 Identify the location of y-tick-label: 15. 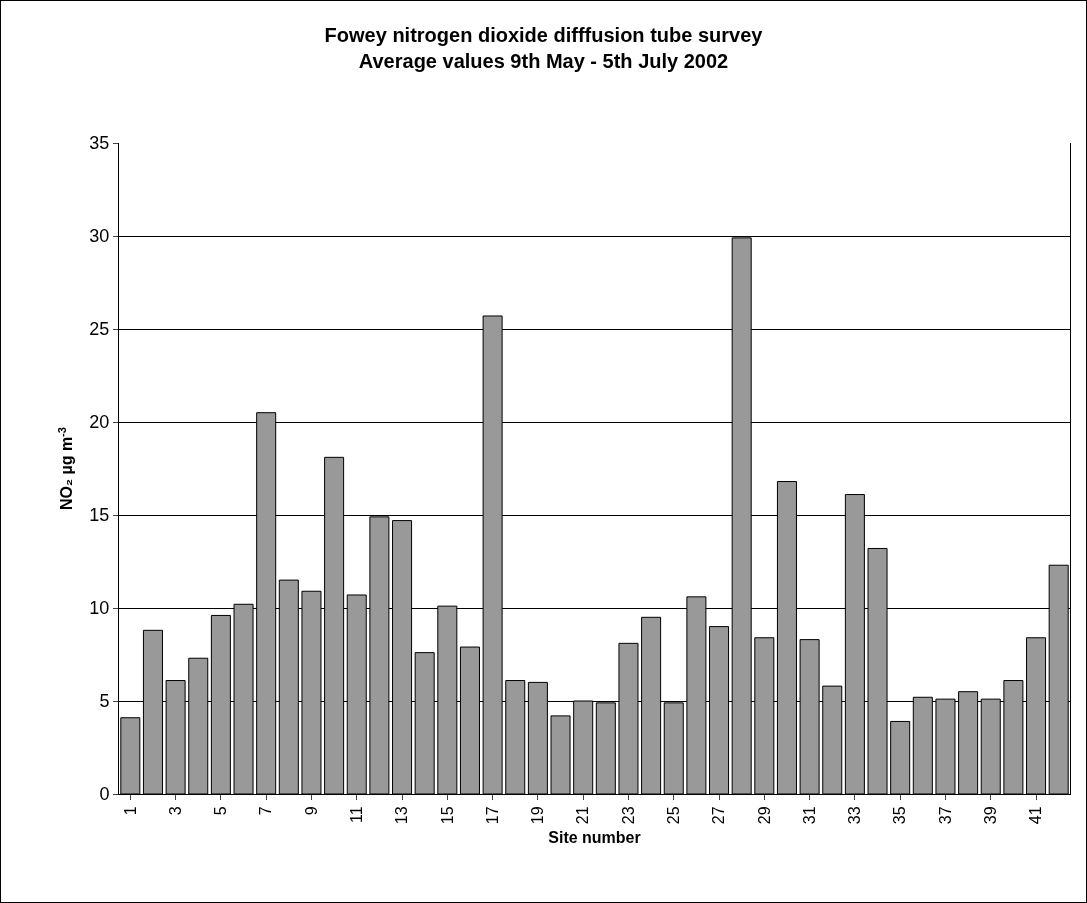
(99, 515).